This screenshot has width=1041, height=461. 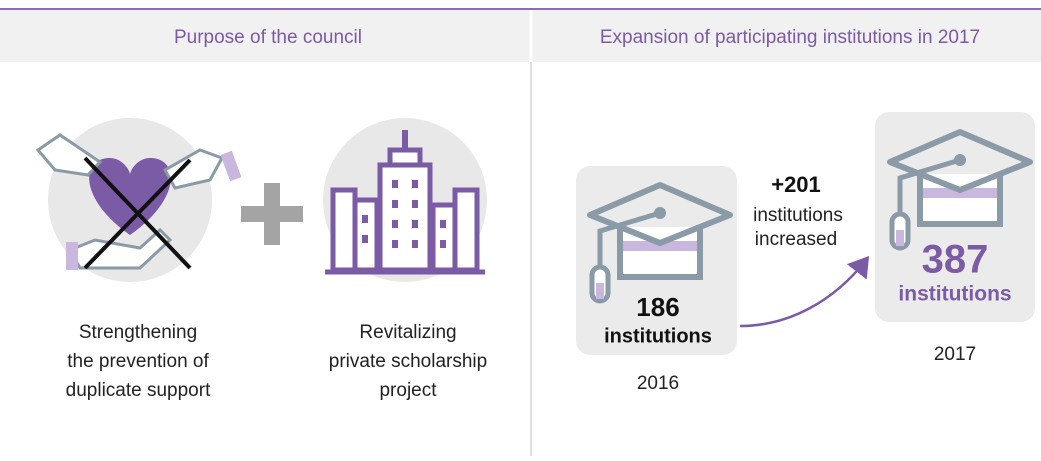 What do you see at coordinates (796, 239) in the screenshot?
I see `change-text: increased` at bounding box center [796, 239].